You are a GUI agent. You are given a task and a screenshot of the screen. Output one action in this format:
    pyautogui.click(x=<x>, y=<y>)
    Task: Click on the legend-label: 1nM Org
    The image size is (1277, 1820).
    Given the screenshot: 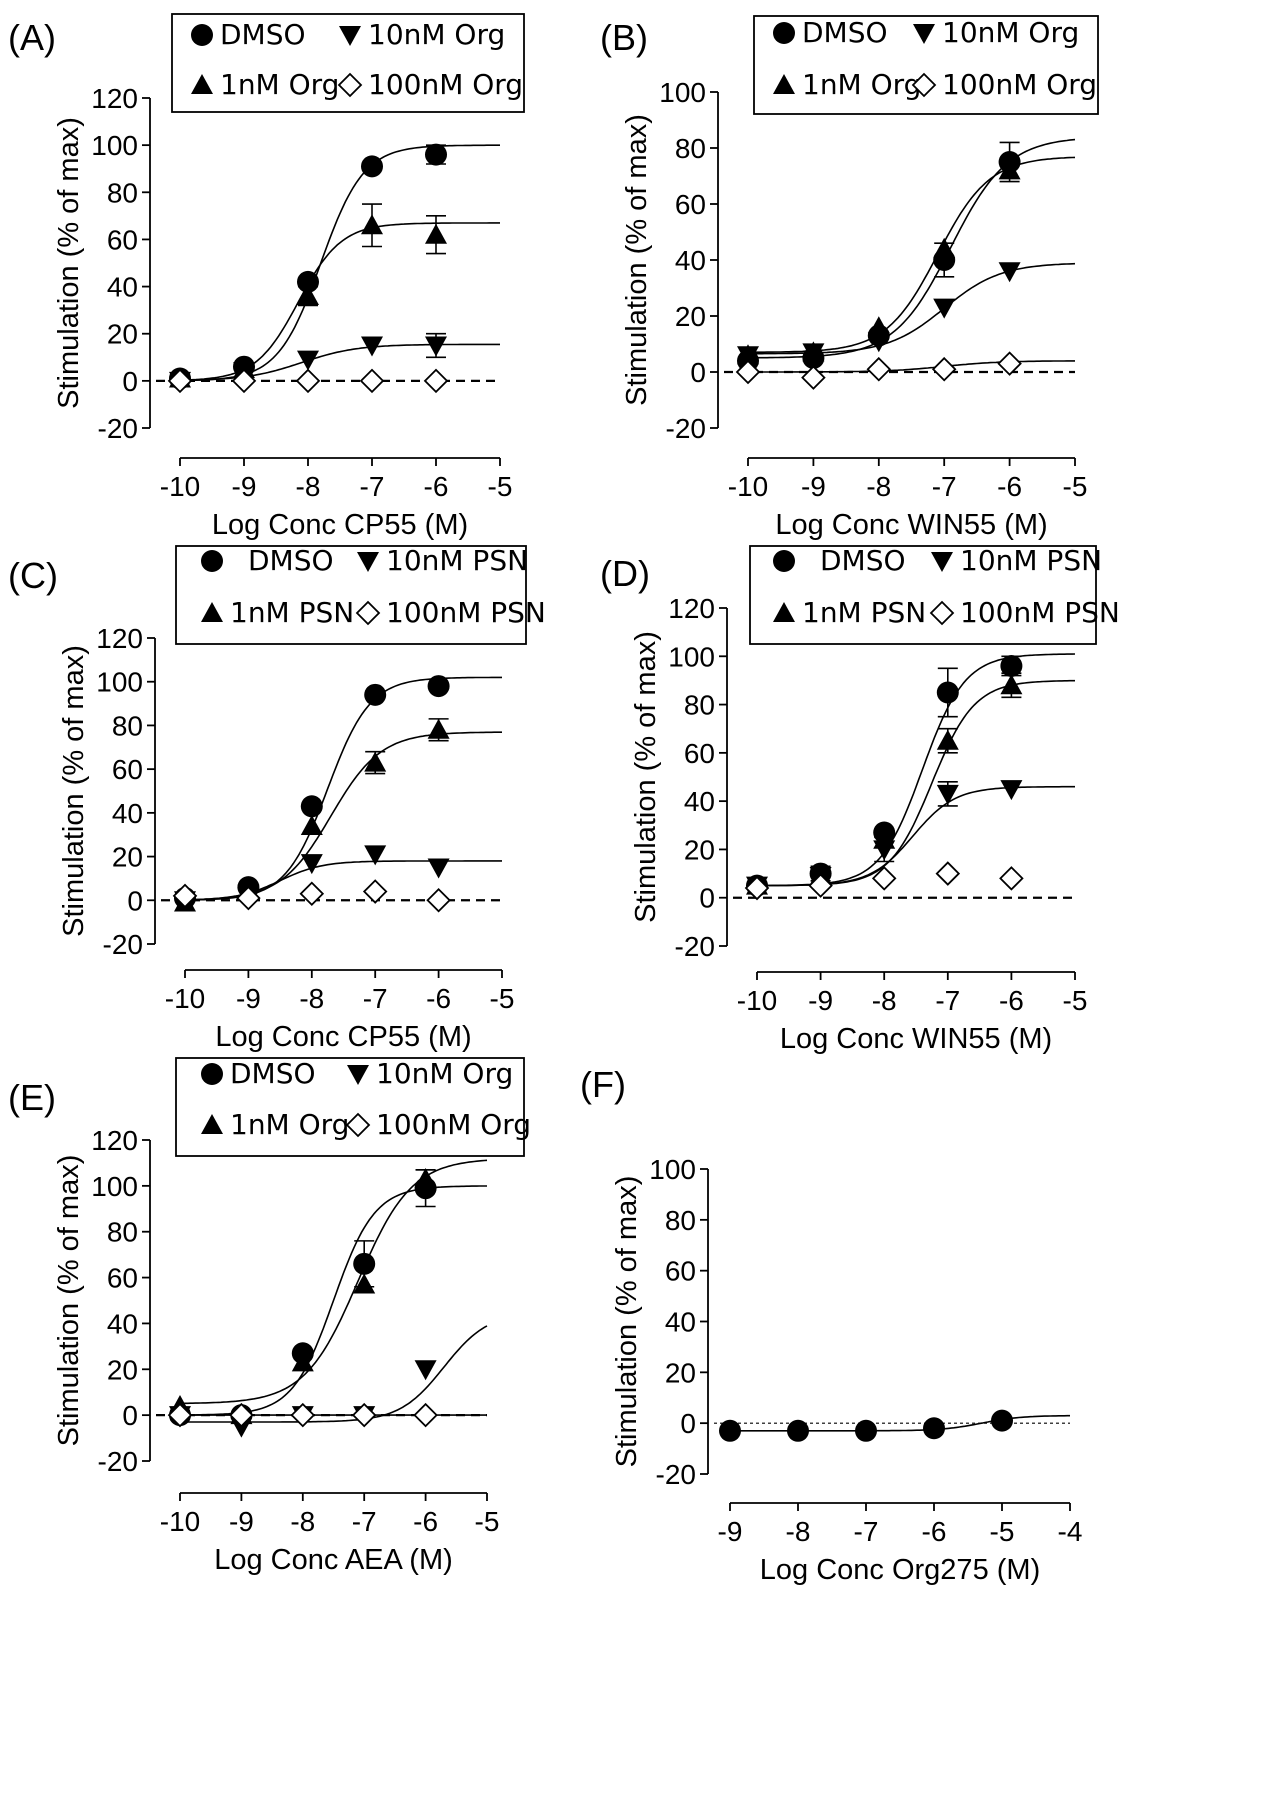 What is the action you would take?
    pyautogui.click(x=279, y=84)
    